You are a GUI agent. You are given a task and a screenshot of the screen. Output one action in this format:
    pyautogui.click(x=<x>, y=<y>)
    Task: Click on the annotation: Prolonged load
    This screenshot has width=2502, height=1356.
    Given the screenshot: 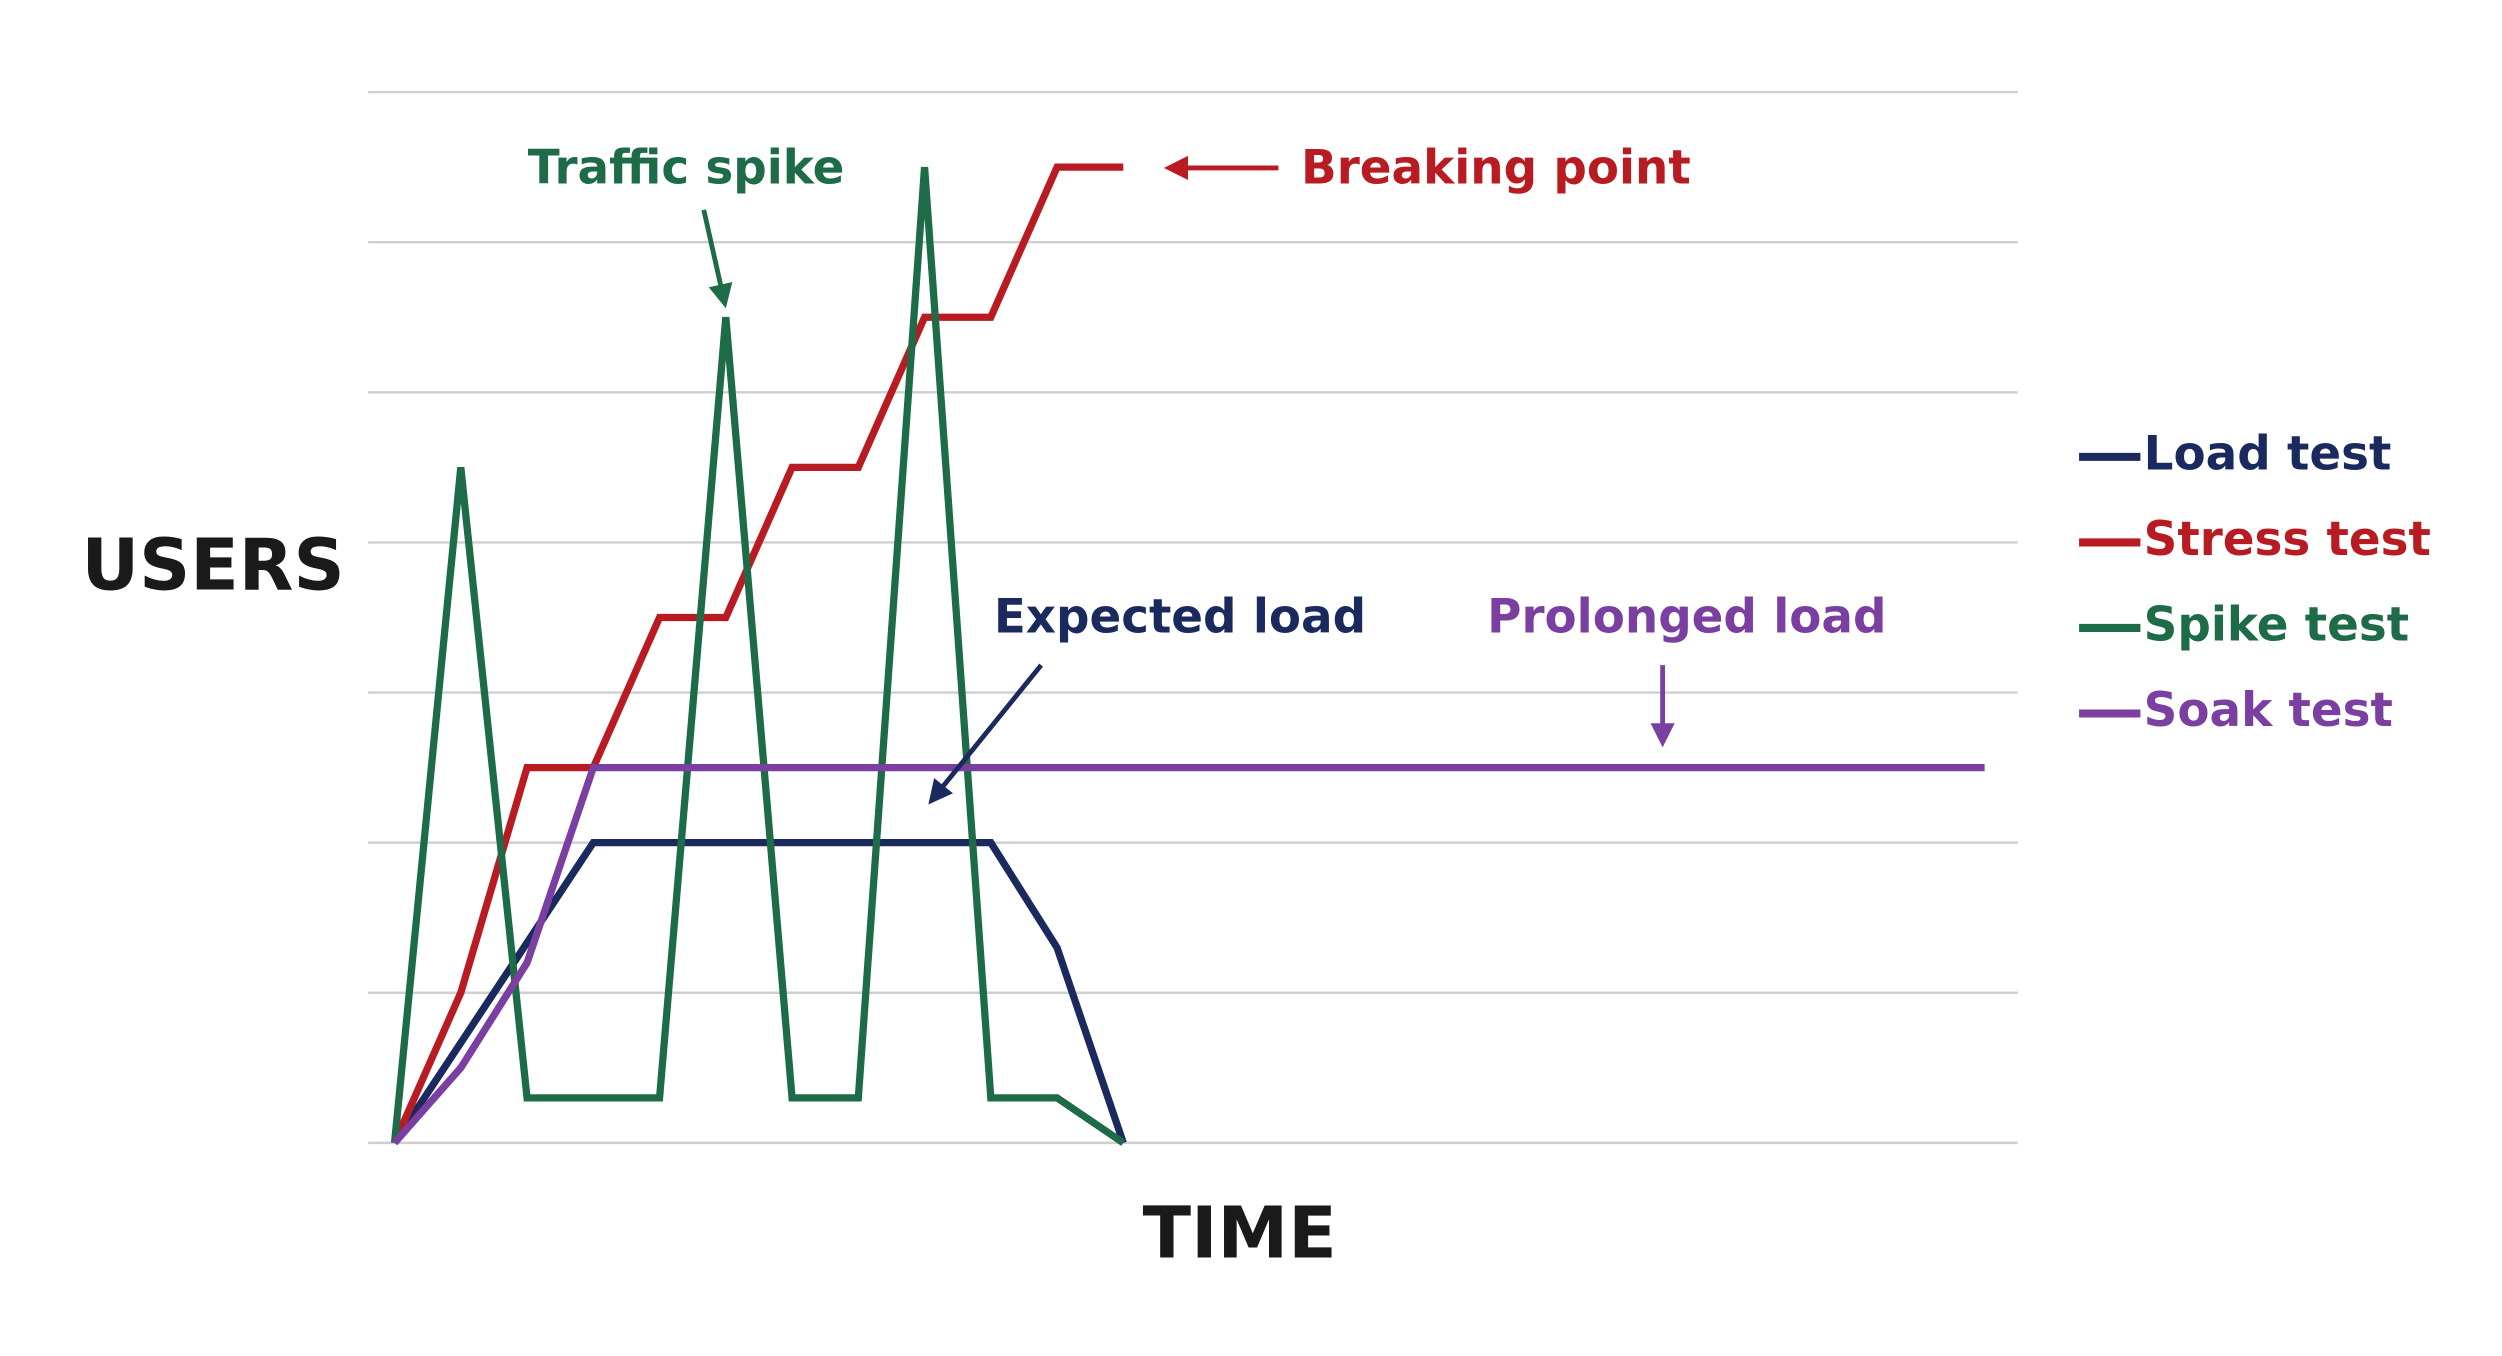 What is the action you would take?
    pyautogui.click(x=1686, y=617)
    